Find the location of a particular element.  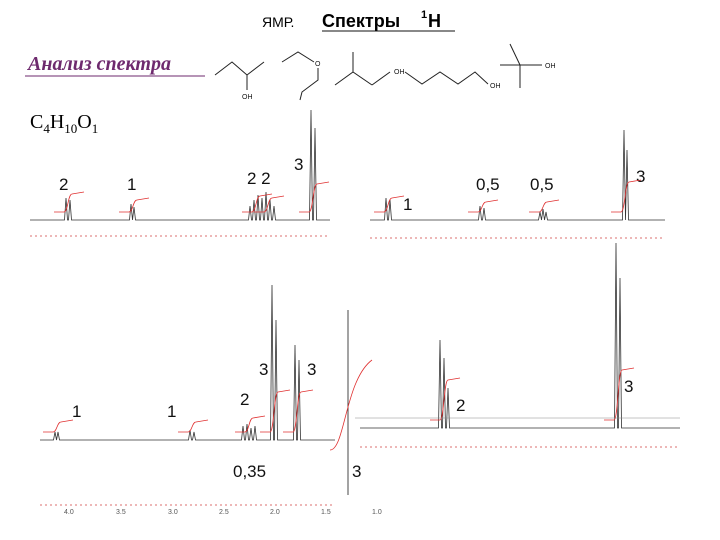

peak-label: 2 2 is located at coordinates (259, 178).